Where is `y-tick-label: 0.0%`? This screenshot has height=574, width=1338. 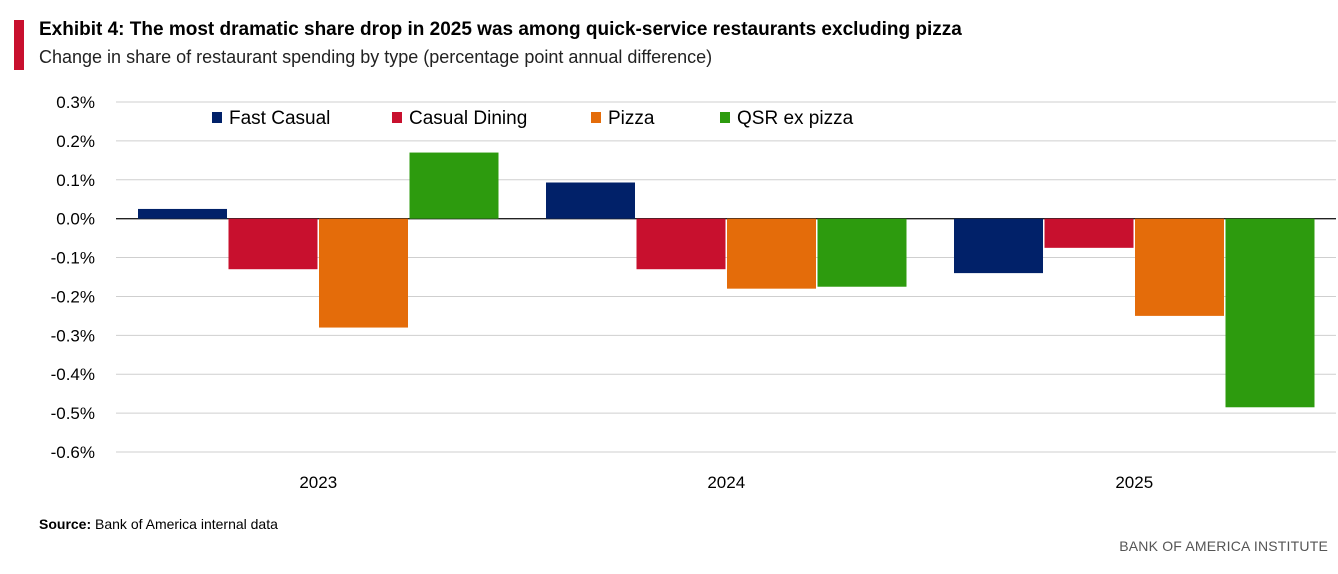
y-tick-label: 0.0% is located at coordinates (75, 219).